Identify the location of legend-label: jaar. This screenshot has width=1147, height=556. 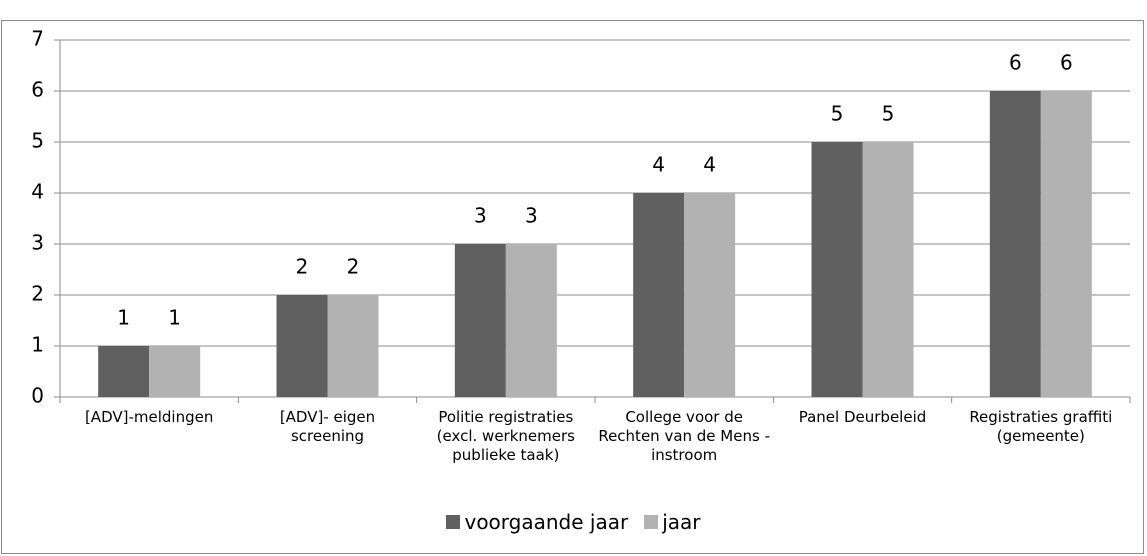
(681, 522).